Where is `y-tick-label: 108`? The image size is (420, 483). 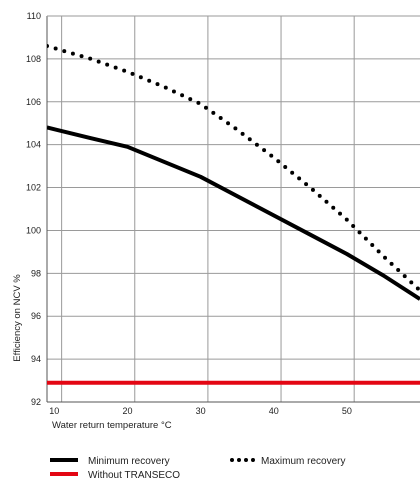
y-tick-label: 108 is located at coordinates (33, 59).